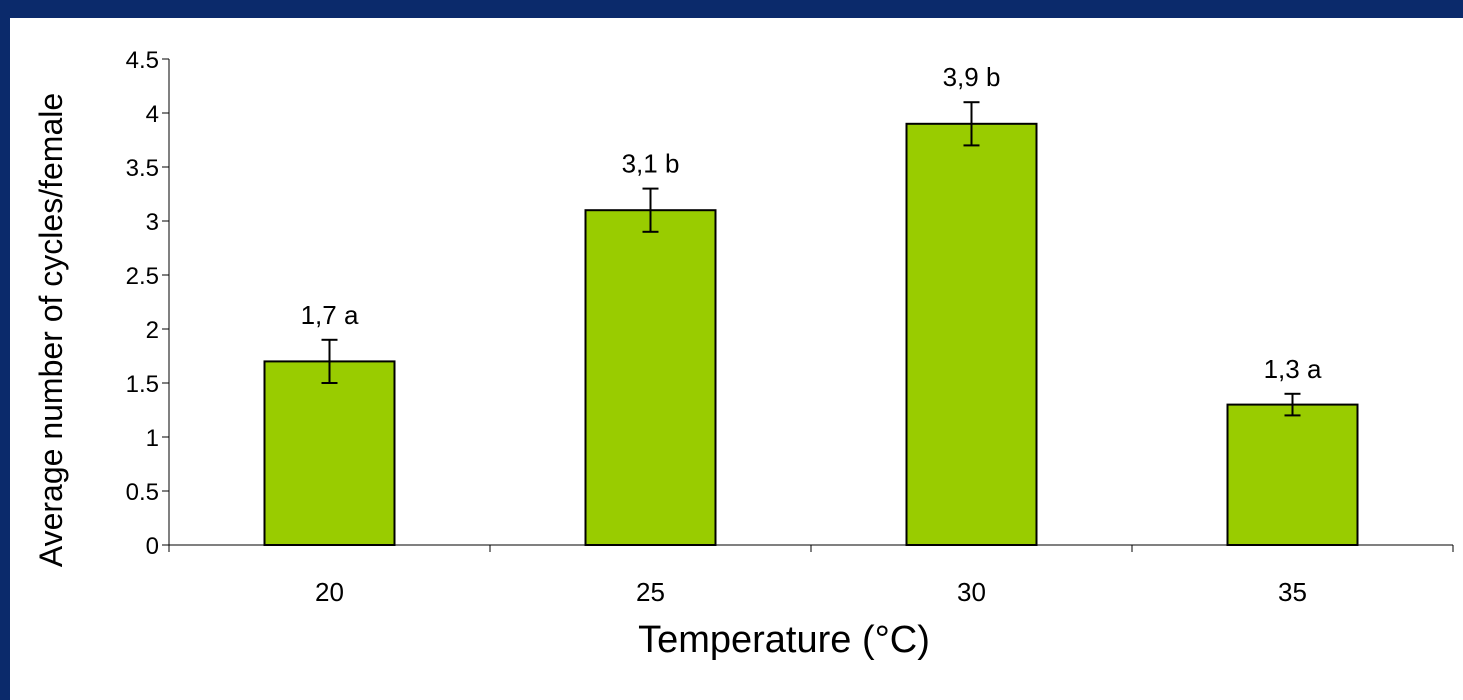  Describe the element at coordinates (1293, 369) in the screenshot. I see `data-label: 1,3 a` at that location.